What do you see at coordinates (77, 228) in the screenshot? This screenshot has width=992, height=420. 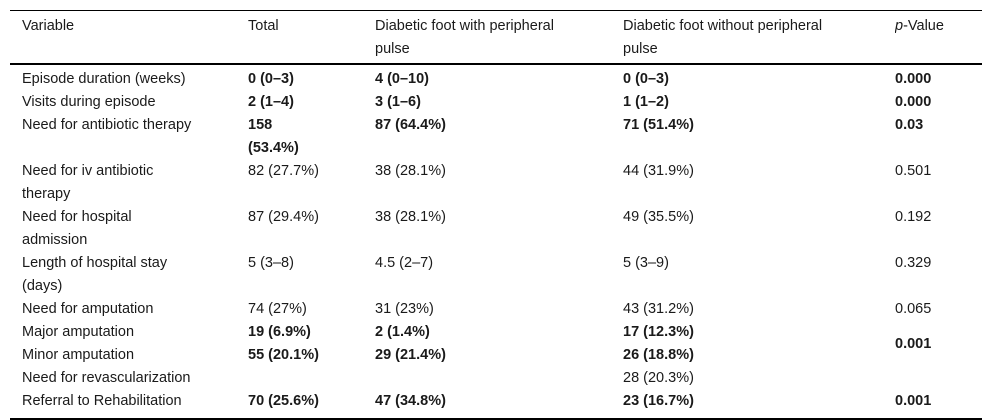 I see `cell-variable: Need for hospital admission` at bounding box center [77, 228].